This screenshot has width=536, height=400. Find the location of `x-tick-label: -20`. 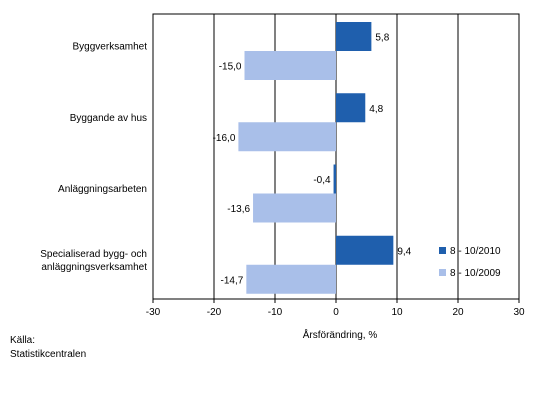

x-tick-label: -20 is located at coordinates (214, 312).